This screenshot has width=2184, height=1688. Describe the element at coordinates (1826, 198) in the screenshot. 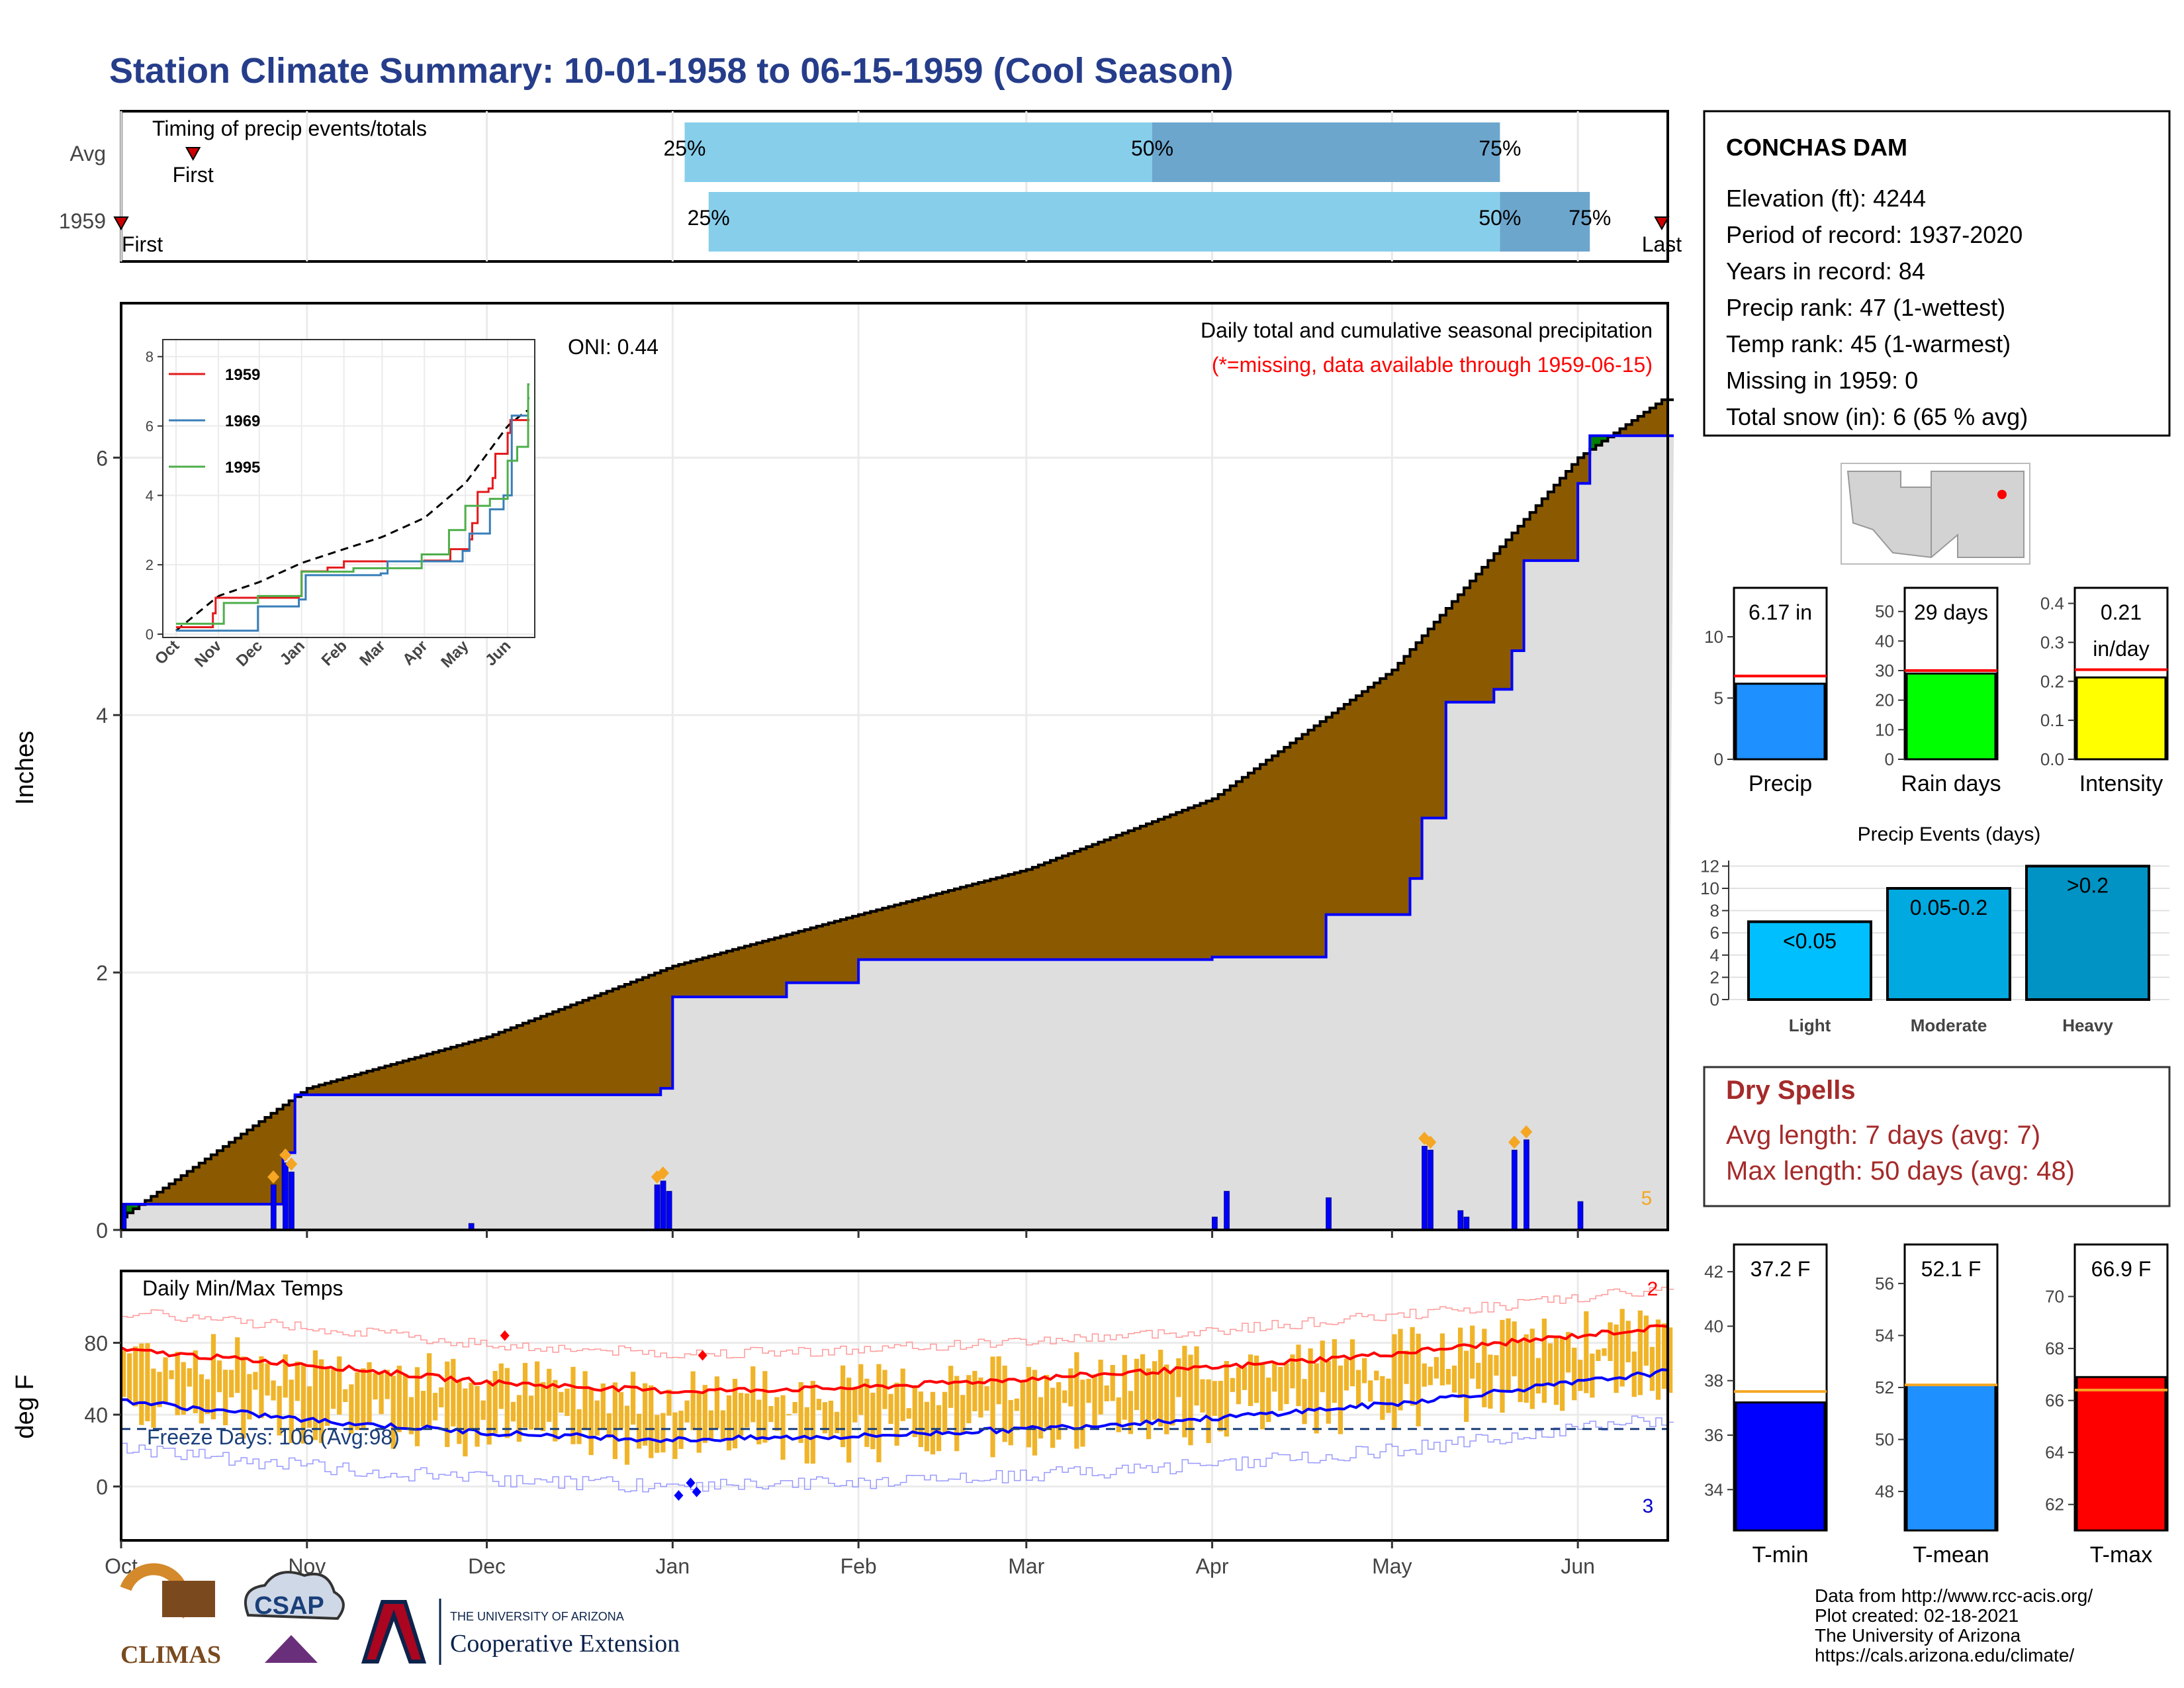

I see `station-line: Elevation (ft): 4244` at that location.